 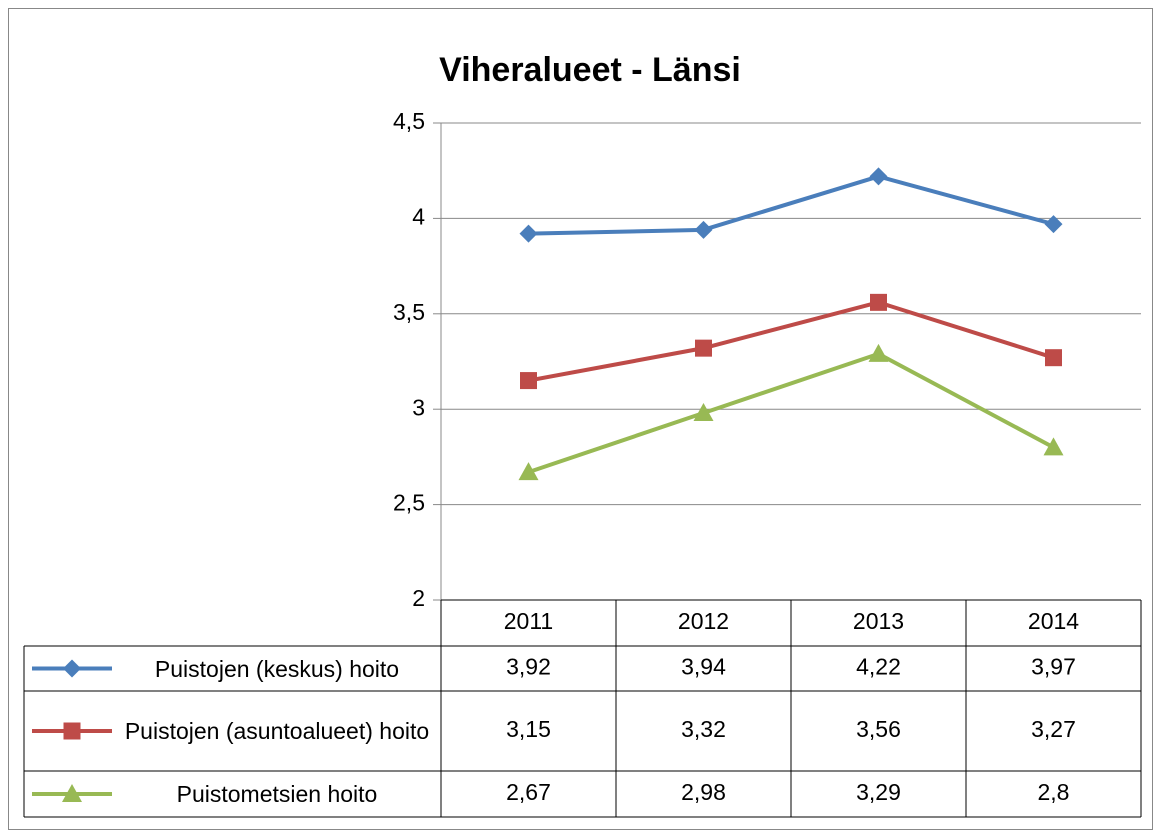 What do you see at coordinates (878, 621) in the screenshot?
I see `x-tick-label: 2013` at bounding box center [878, 621].